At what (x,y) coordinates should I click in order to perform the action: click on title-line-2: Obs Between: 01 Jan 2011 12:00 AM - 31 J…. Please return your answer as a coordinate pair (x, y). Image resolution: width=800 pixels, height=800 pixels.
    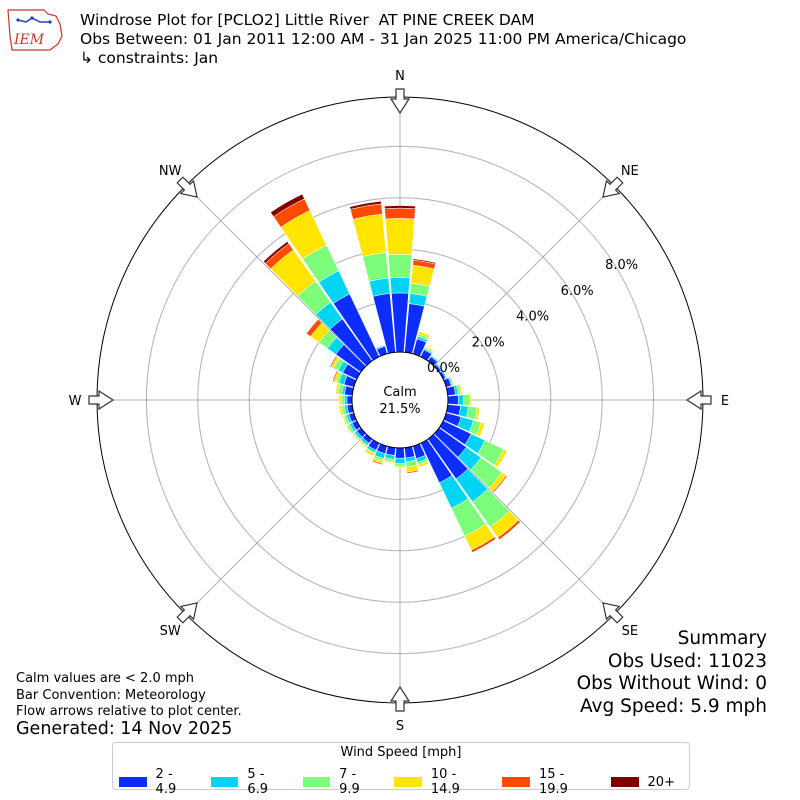
    Looking at the image, I should click on (383, 39).